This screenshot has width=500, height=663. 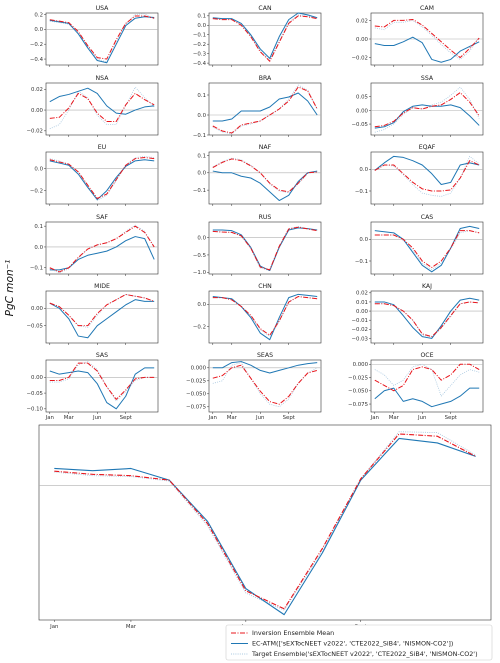 I want to click on panel-title: NSA, so click(x=103, y=78).